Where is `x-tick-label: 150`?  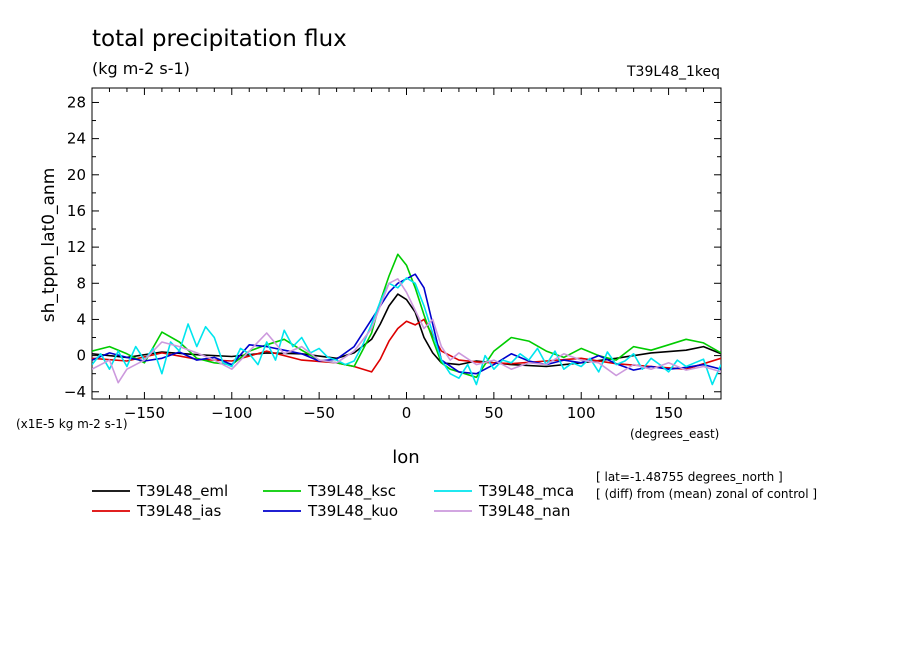 x-tick-label: 150 is located at coordinates (668, 413).